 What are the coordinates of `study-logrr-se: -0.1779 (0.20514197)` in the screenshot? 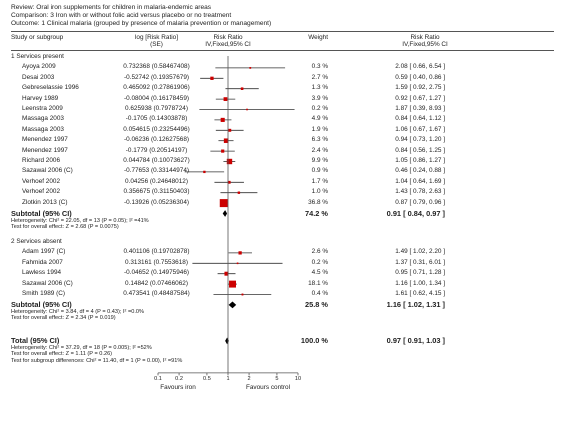 It's located at (156, 150).